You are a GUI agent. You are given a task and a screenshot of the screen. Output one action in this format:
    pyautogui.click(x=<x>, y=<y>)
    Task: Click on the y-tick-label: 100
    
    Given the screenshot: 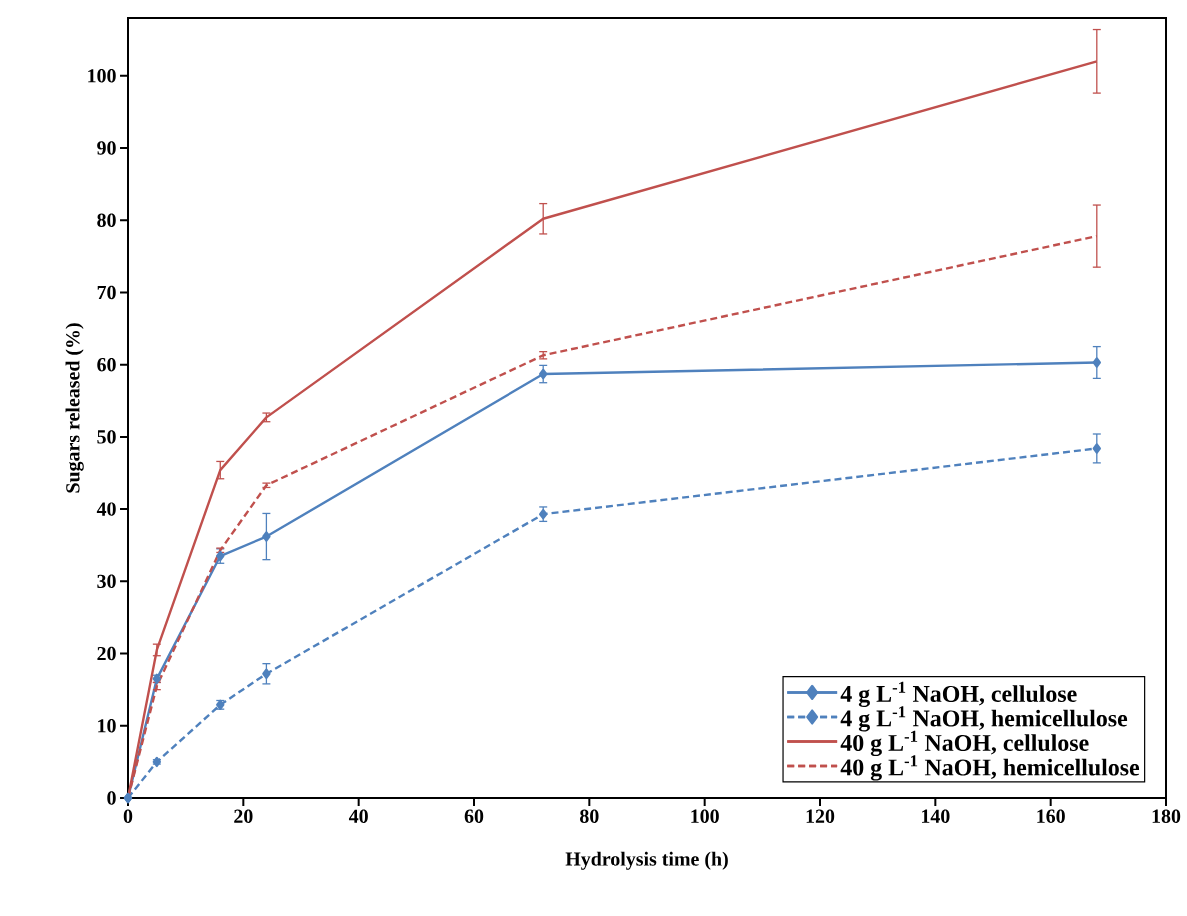 What is the action you would take?
    pyautogui.click(x=102, y=76)
    